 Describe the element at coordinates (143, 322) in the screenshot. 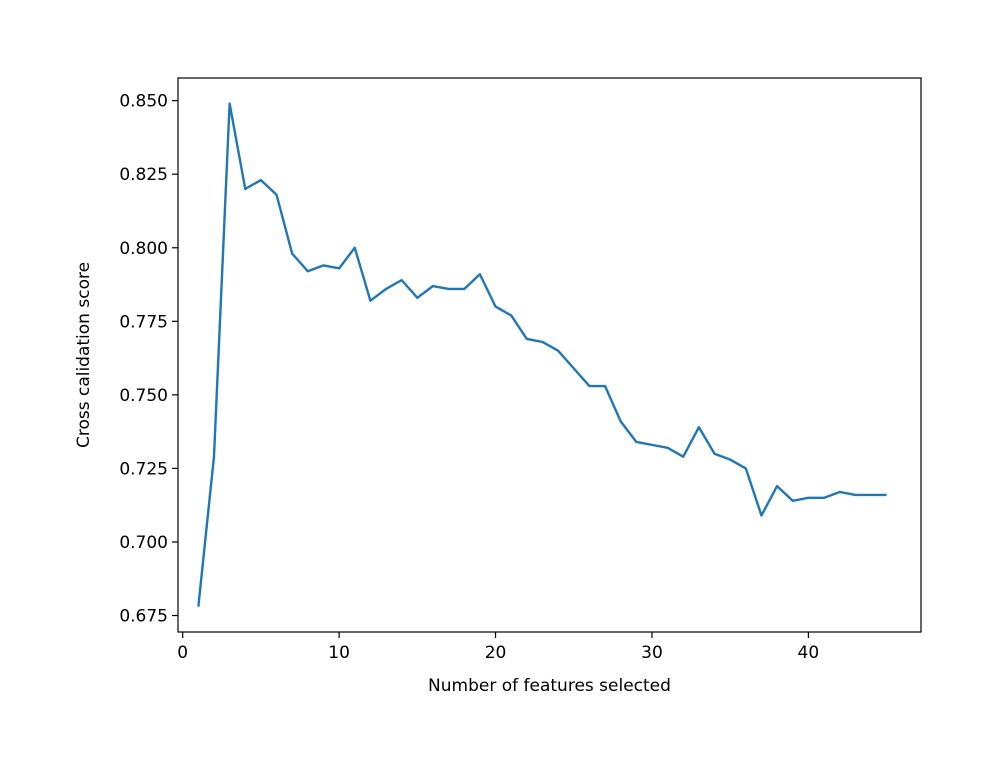

I see `y-tick-label: 0.775` at that location.